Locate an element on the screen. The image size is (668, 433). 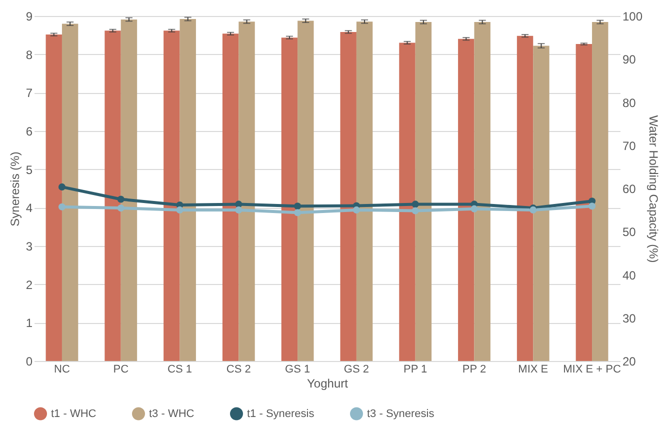
x-tick-label: PP 1 is located at coordinates (416, 370).